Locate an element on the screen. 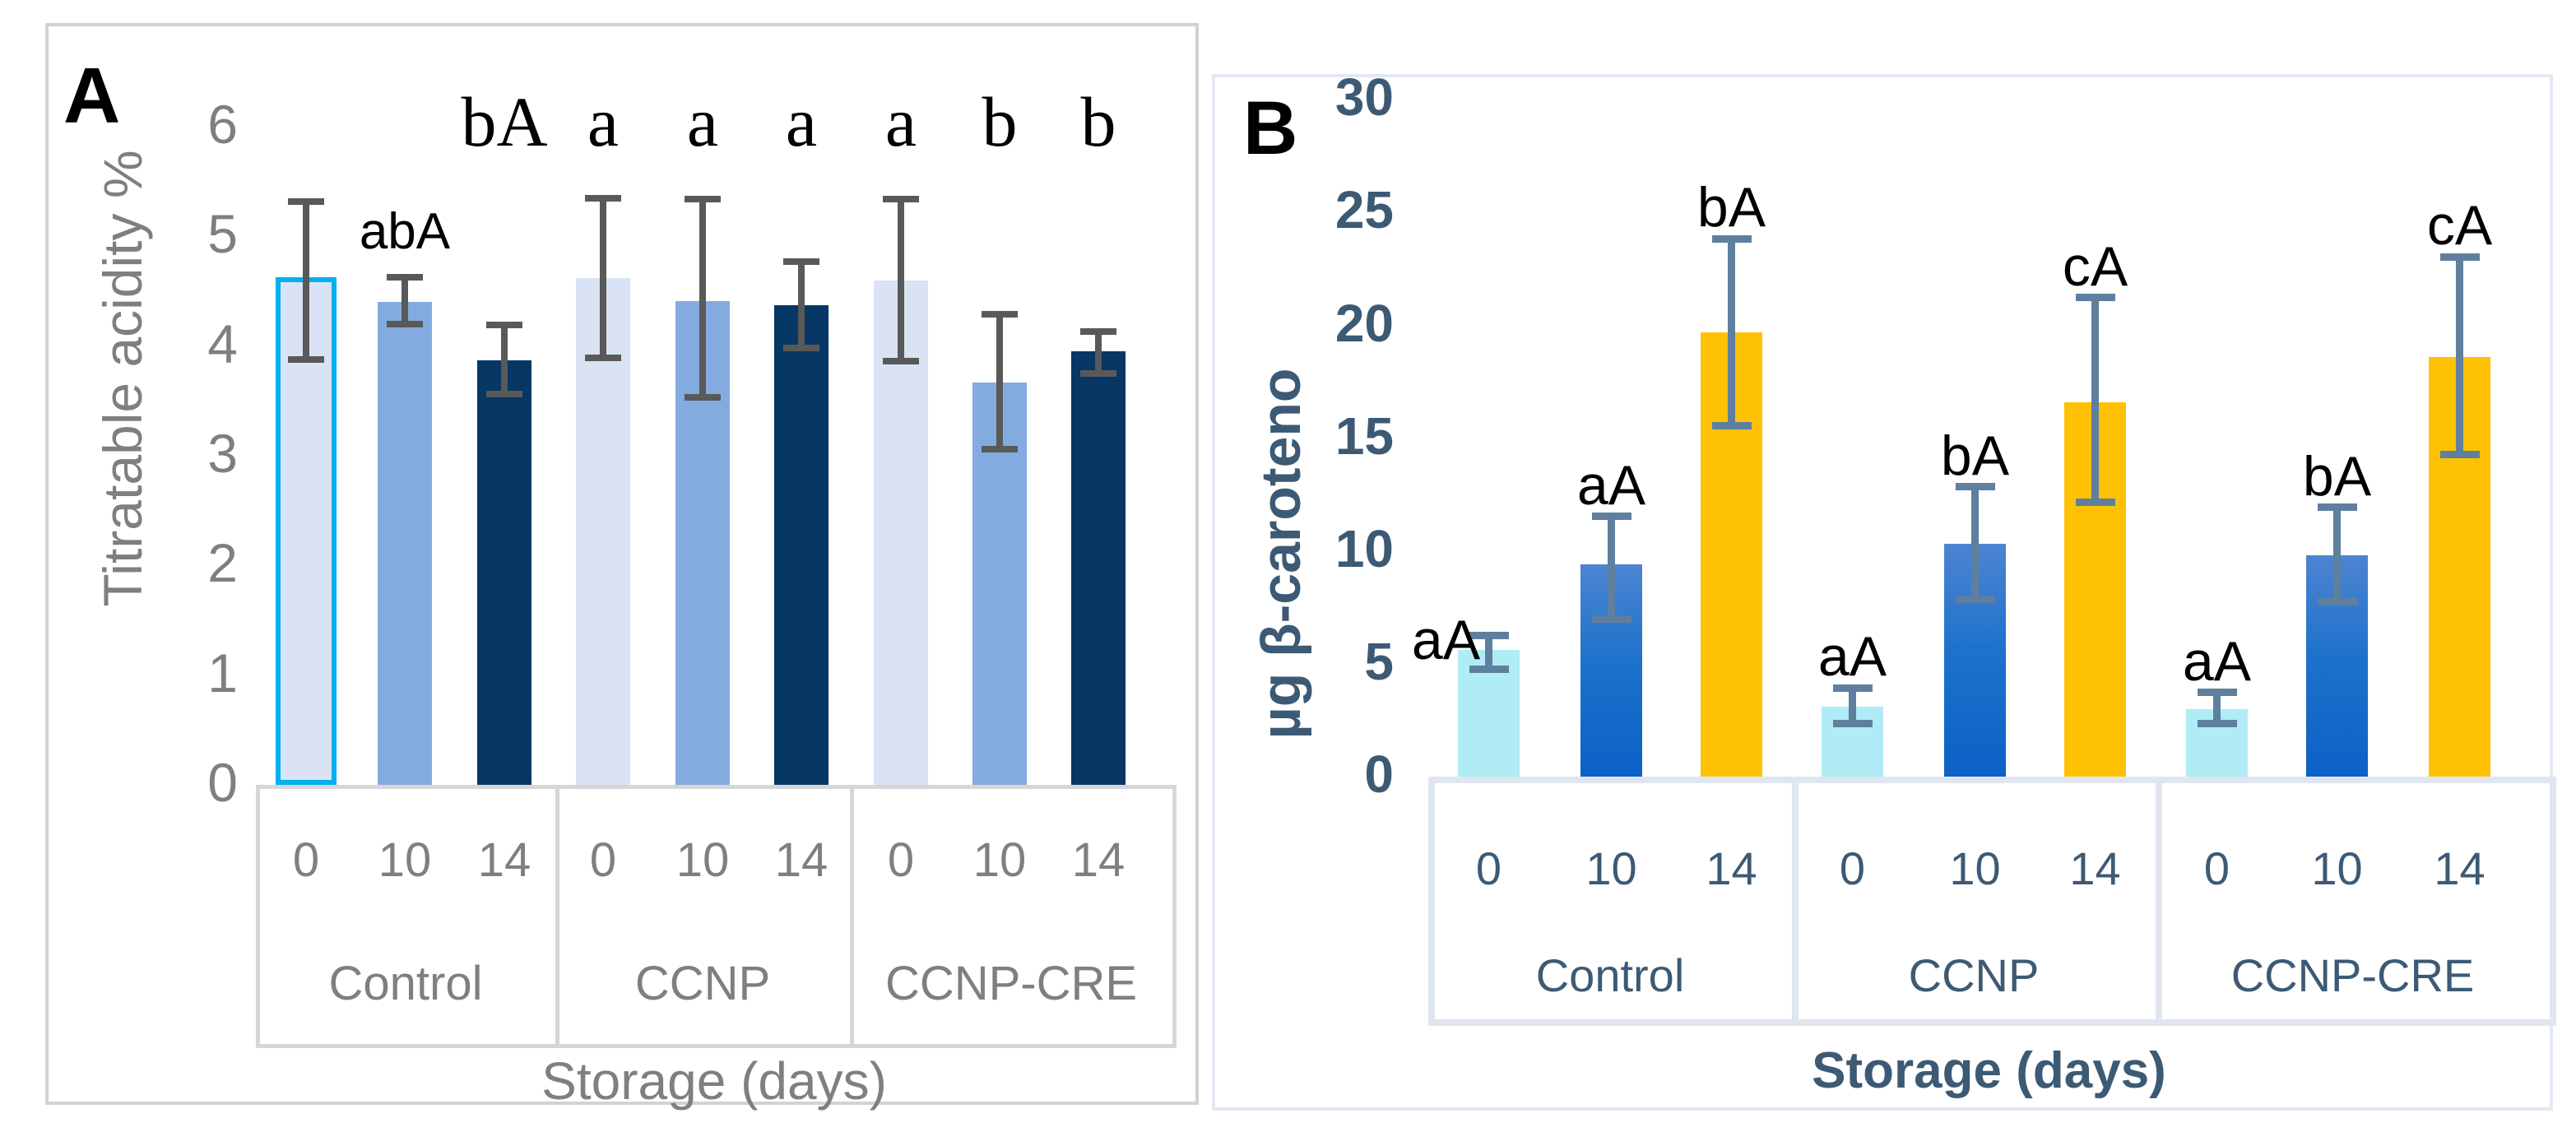 The height and width of the screenshot is (1132, 2576). panel-b-x-axis-title: Storage (days) is located at coordinates (1989, 1070).